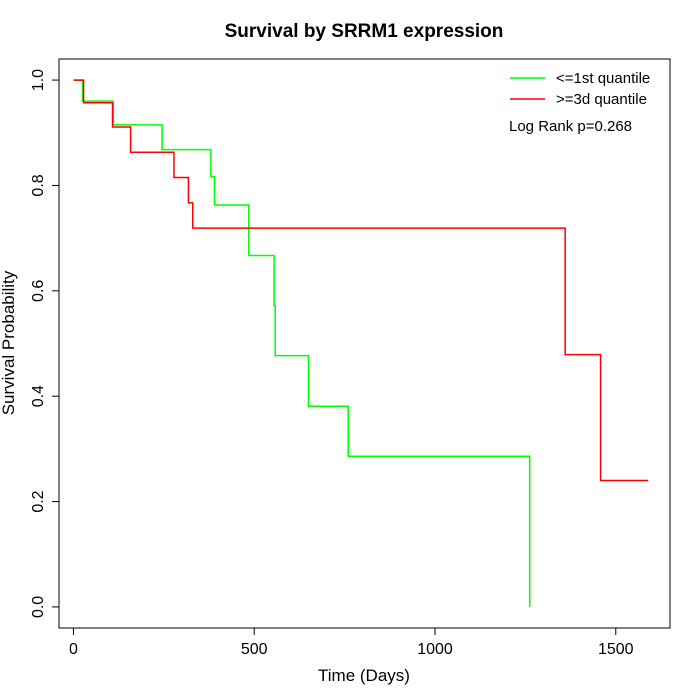 The image size is (700, 700). I want to click on y-axis: 0.0 0.2 0.4 0.6 0.8 1.0, so click(45, 343).